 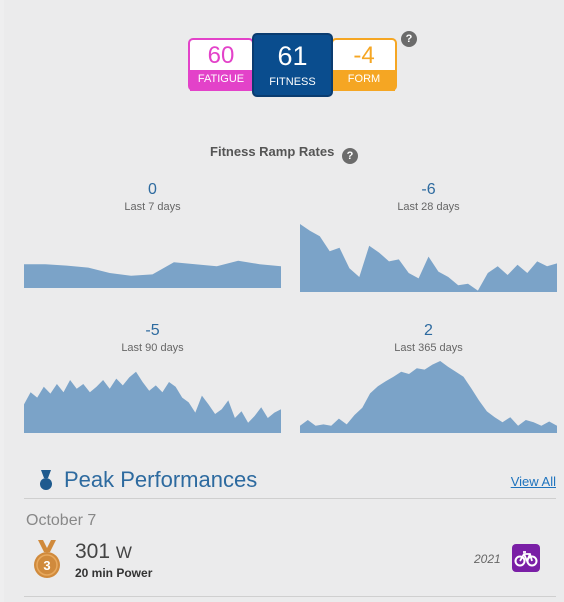 I want to click on peak-performances-header: Peak Performances View All, so click(x=290, y=480).